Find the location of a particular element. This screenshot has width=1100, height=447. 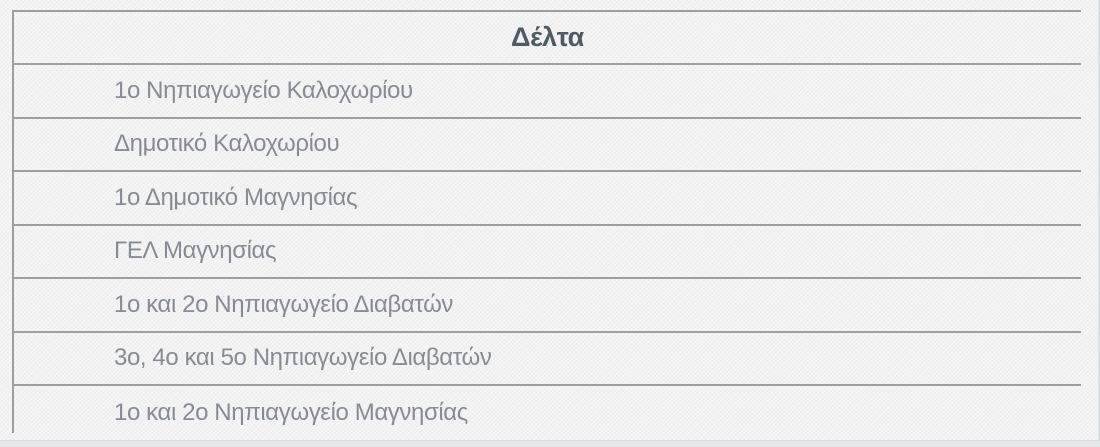

table-header-title: Δέλτα is located at coordinates (547, 37).